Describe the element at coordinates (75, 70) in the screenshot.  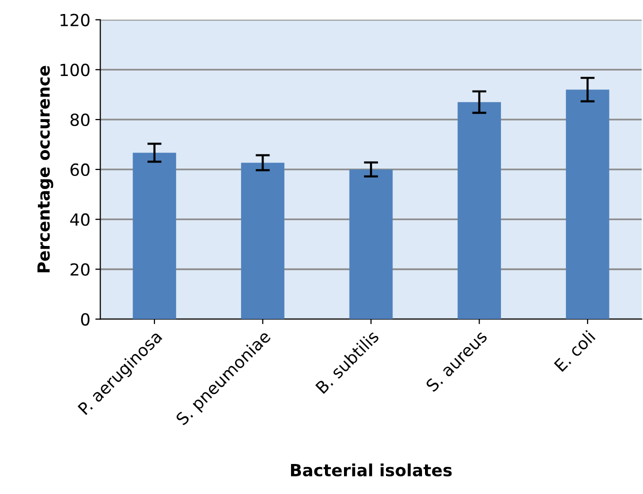
I see `y-tick-label: 100` at that location.